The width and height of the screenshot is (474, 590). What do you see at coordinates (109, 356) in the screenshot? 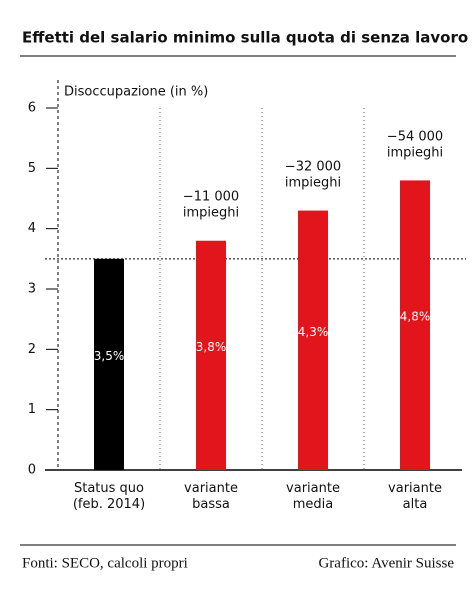
I see `value-label: 3,5%` at bounding box center [109, 356].